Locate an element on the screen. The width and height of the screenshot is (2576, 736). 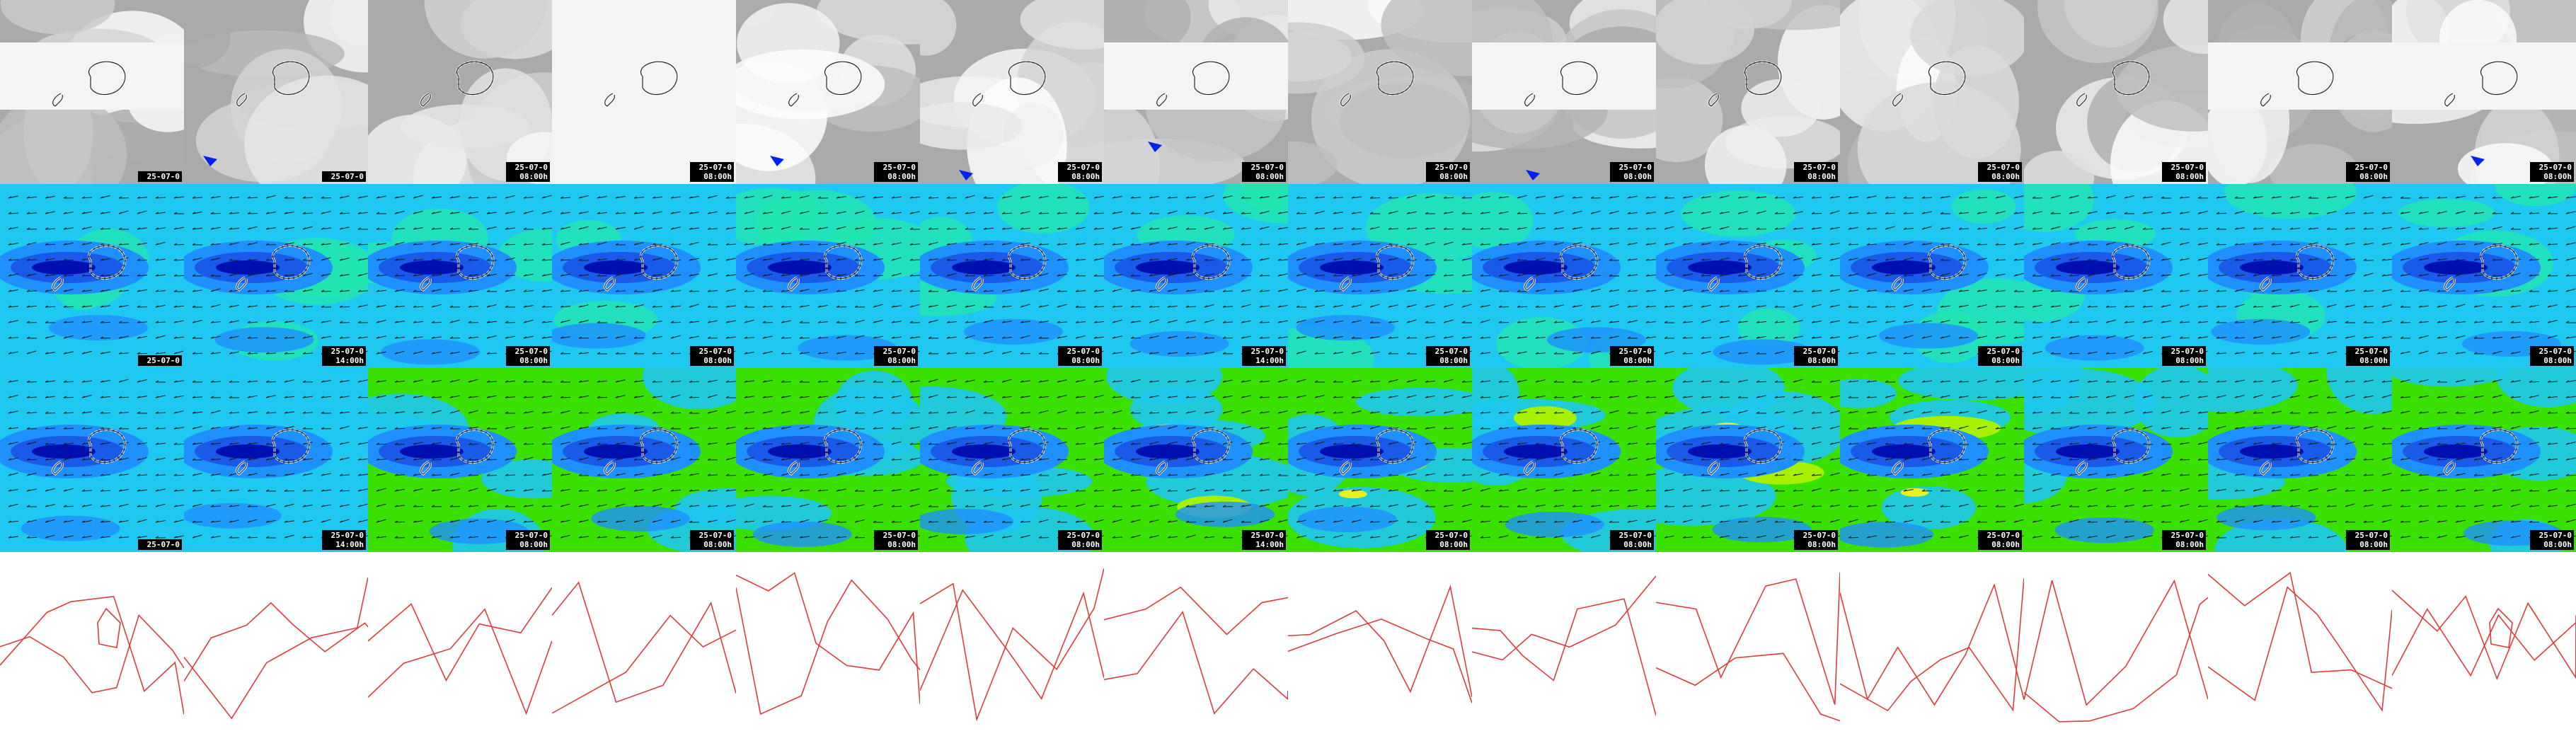
wind-gusts-map-tile: 25-07-0 is located at coordinates (92, 460).